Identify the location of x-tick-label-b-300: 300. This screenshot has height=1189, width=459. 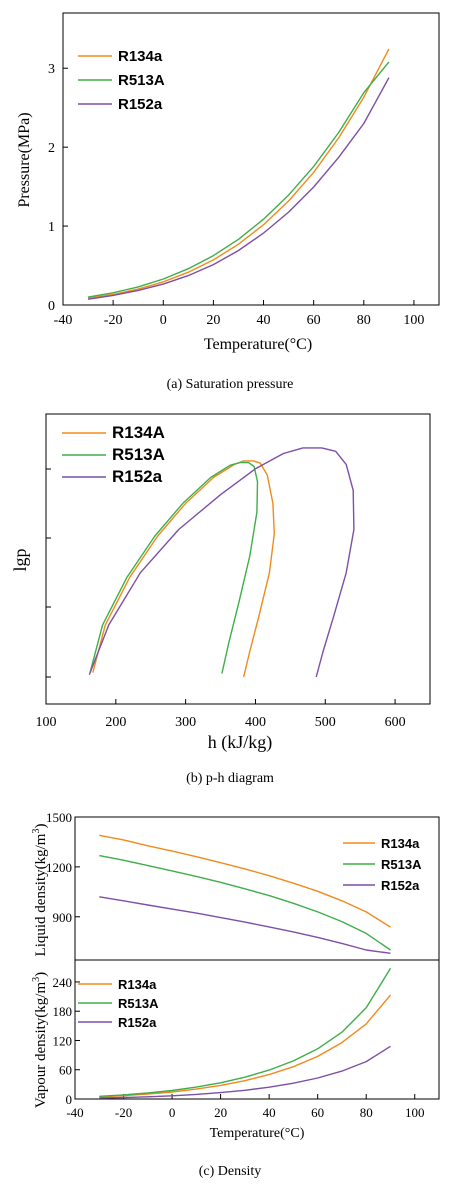
(185, 722).